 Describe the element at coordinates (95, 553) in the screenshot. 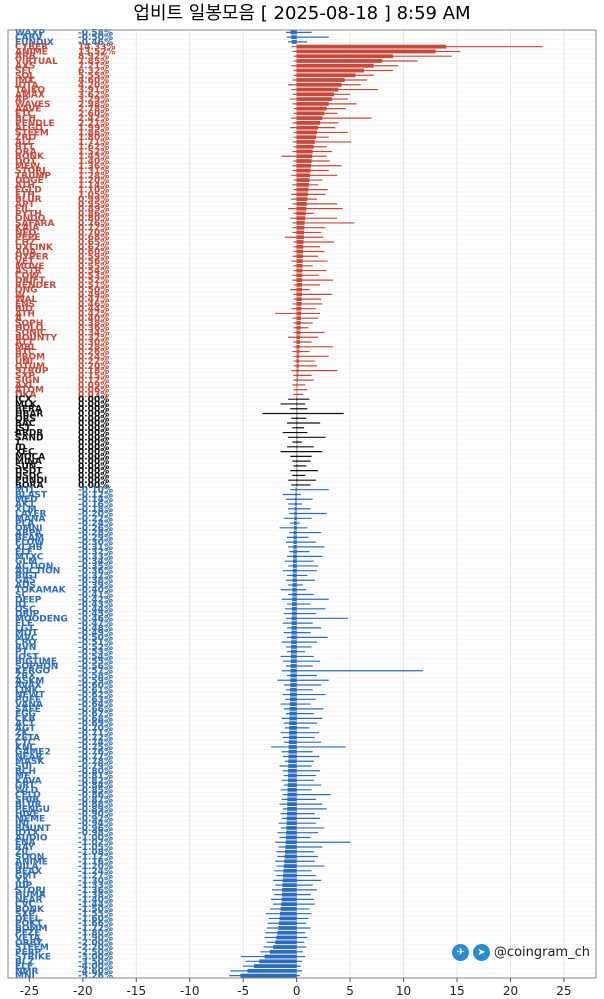

I see `pct-label: -0.32%` at that location.